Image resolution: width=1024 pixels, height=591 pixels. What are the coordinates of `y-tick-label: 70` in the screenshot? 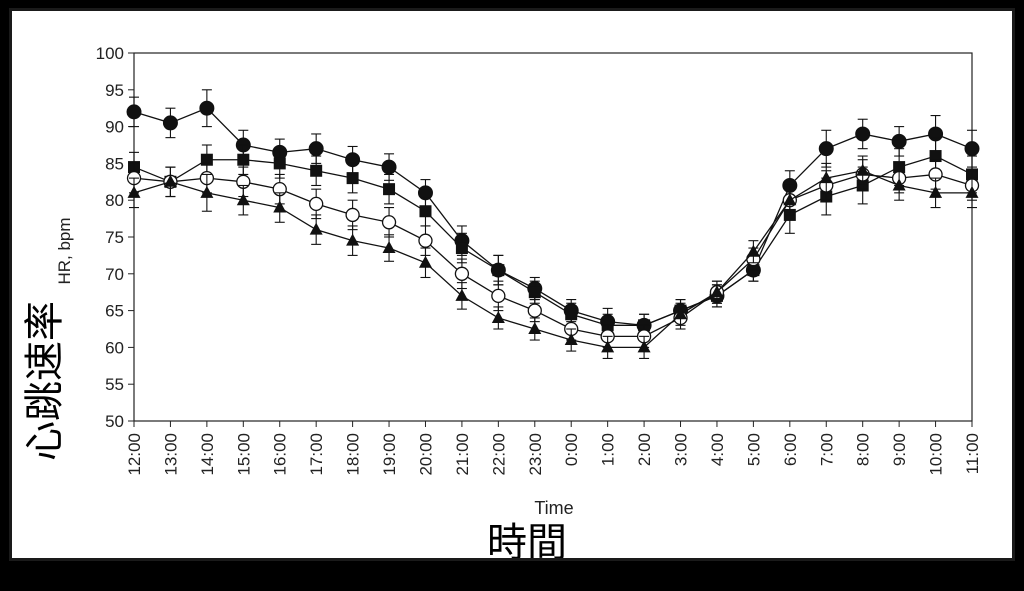 It's located at (114, 274).